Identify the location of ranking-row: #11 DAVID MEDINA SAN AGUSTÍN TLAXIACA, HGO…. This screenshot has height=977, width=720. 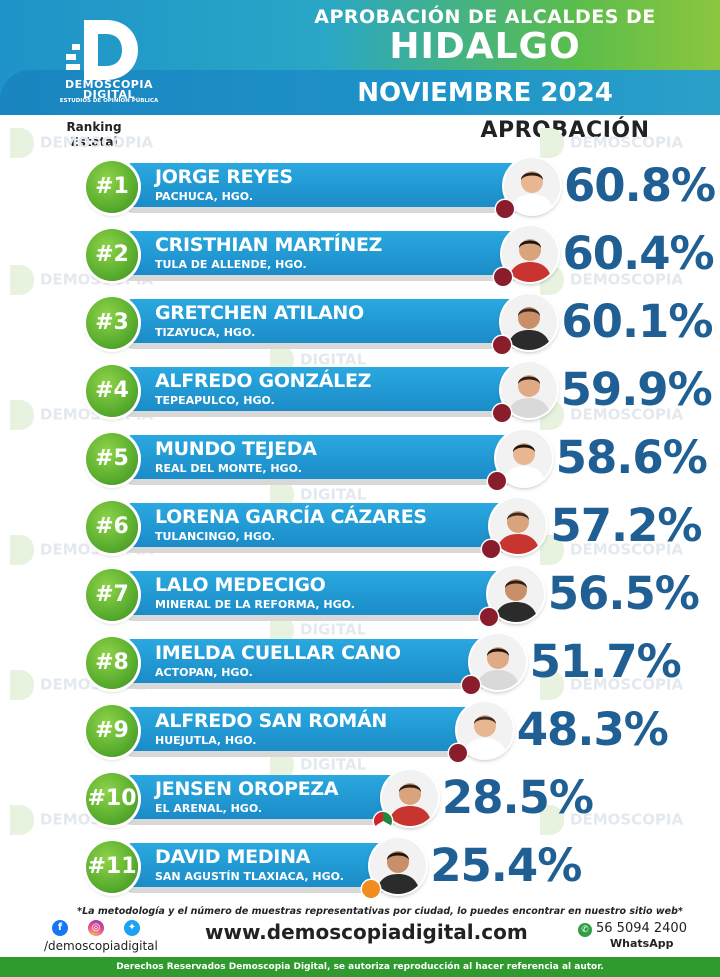
(360, 868).